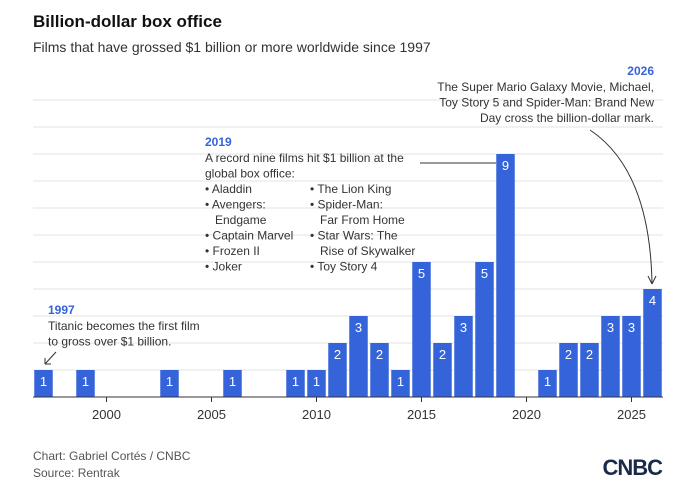 The height and width of the screenshot is (501, 683). Describe the element at coordinates (235, 205) in the screenshot. I see `annotation-list-item: • Avengers:` at that location.